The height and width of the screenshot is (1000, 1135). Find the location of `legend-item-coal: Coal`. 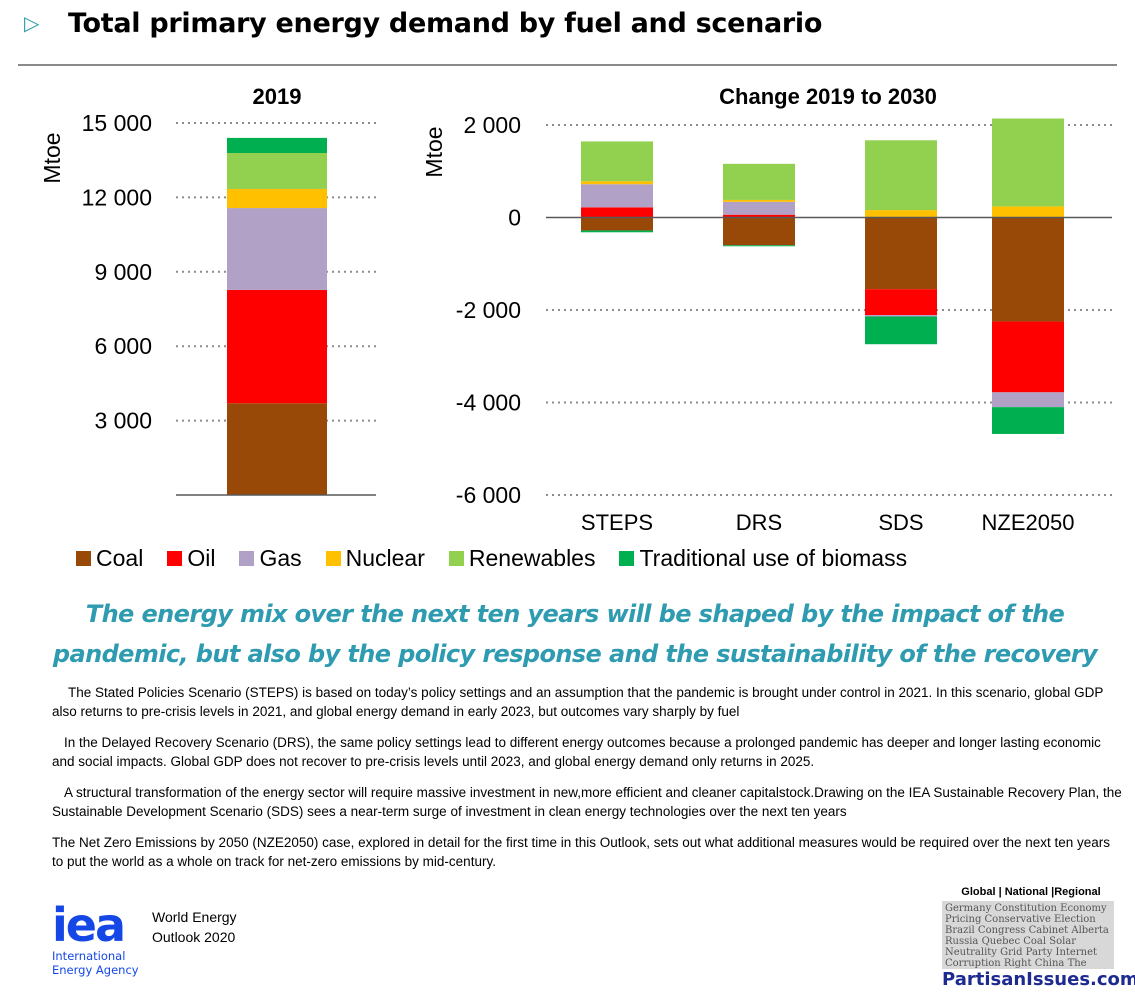

legend-item-coal: Coal is located at coordinates (109, 558).